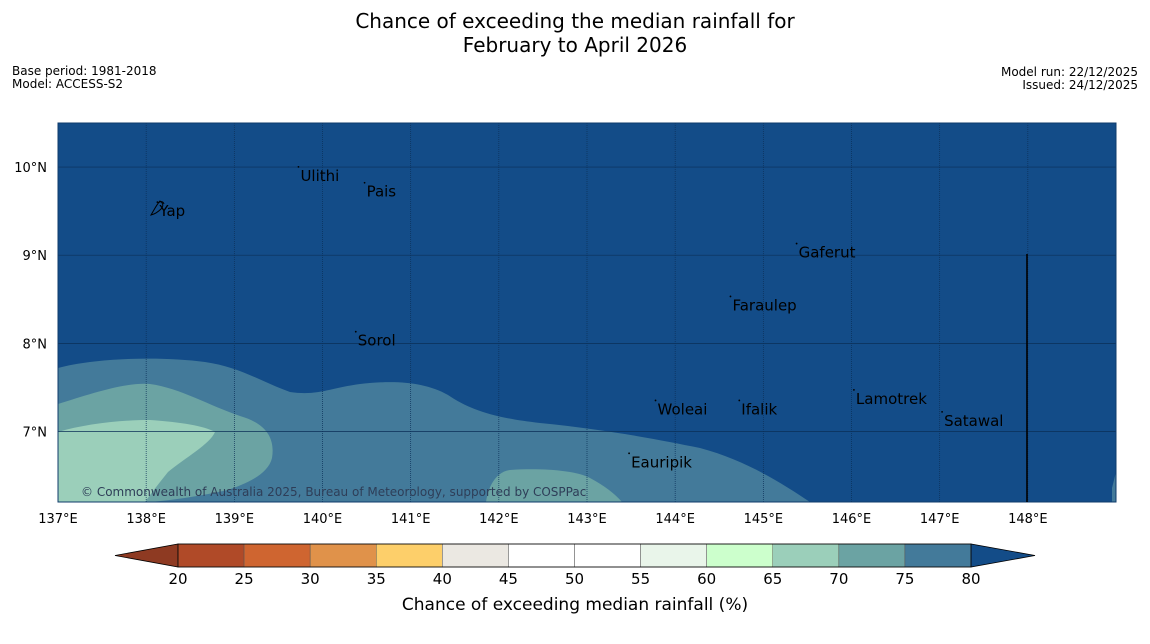 This screenshot has height=644, width=1150. What do you see at coordinates (891, 399) in the screenshot?
I see `place-label: Lamotrek` at bounding box center [891, 399].